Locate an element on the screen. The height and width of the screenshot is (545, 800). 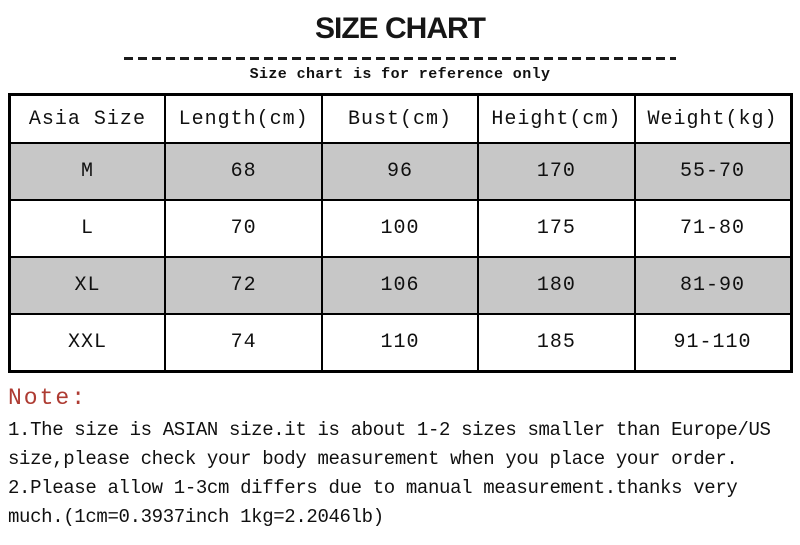
table-row: XL 72 106 180 81-90 is located at coordinates (400, 285).